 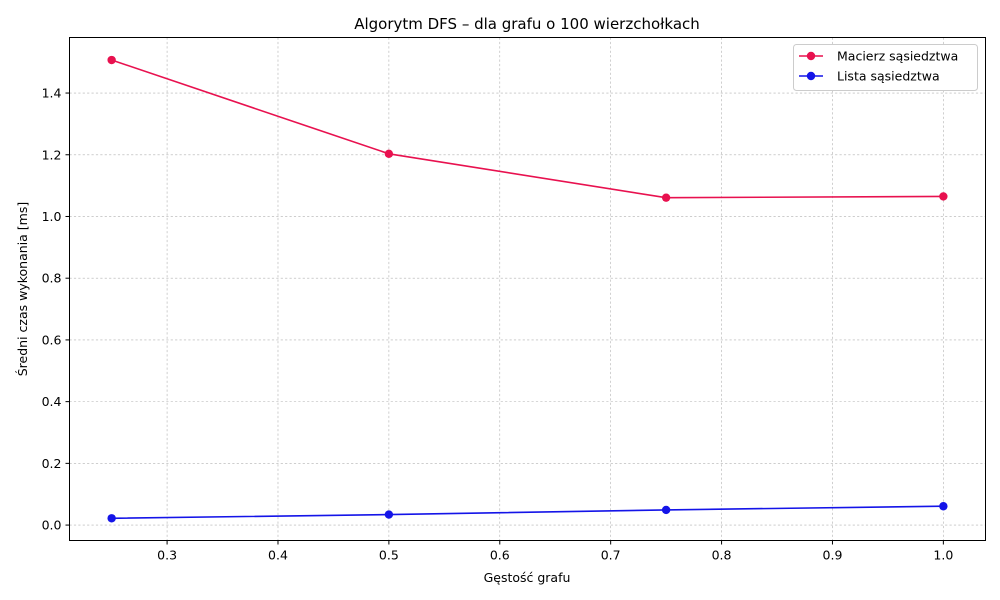 I want to click on x-tick-label: 0.3, so click(x=167, y=555).